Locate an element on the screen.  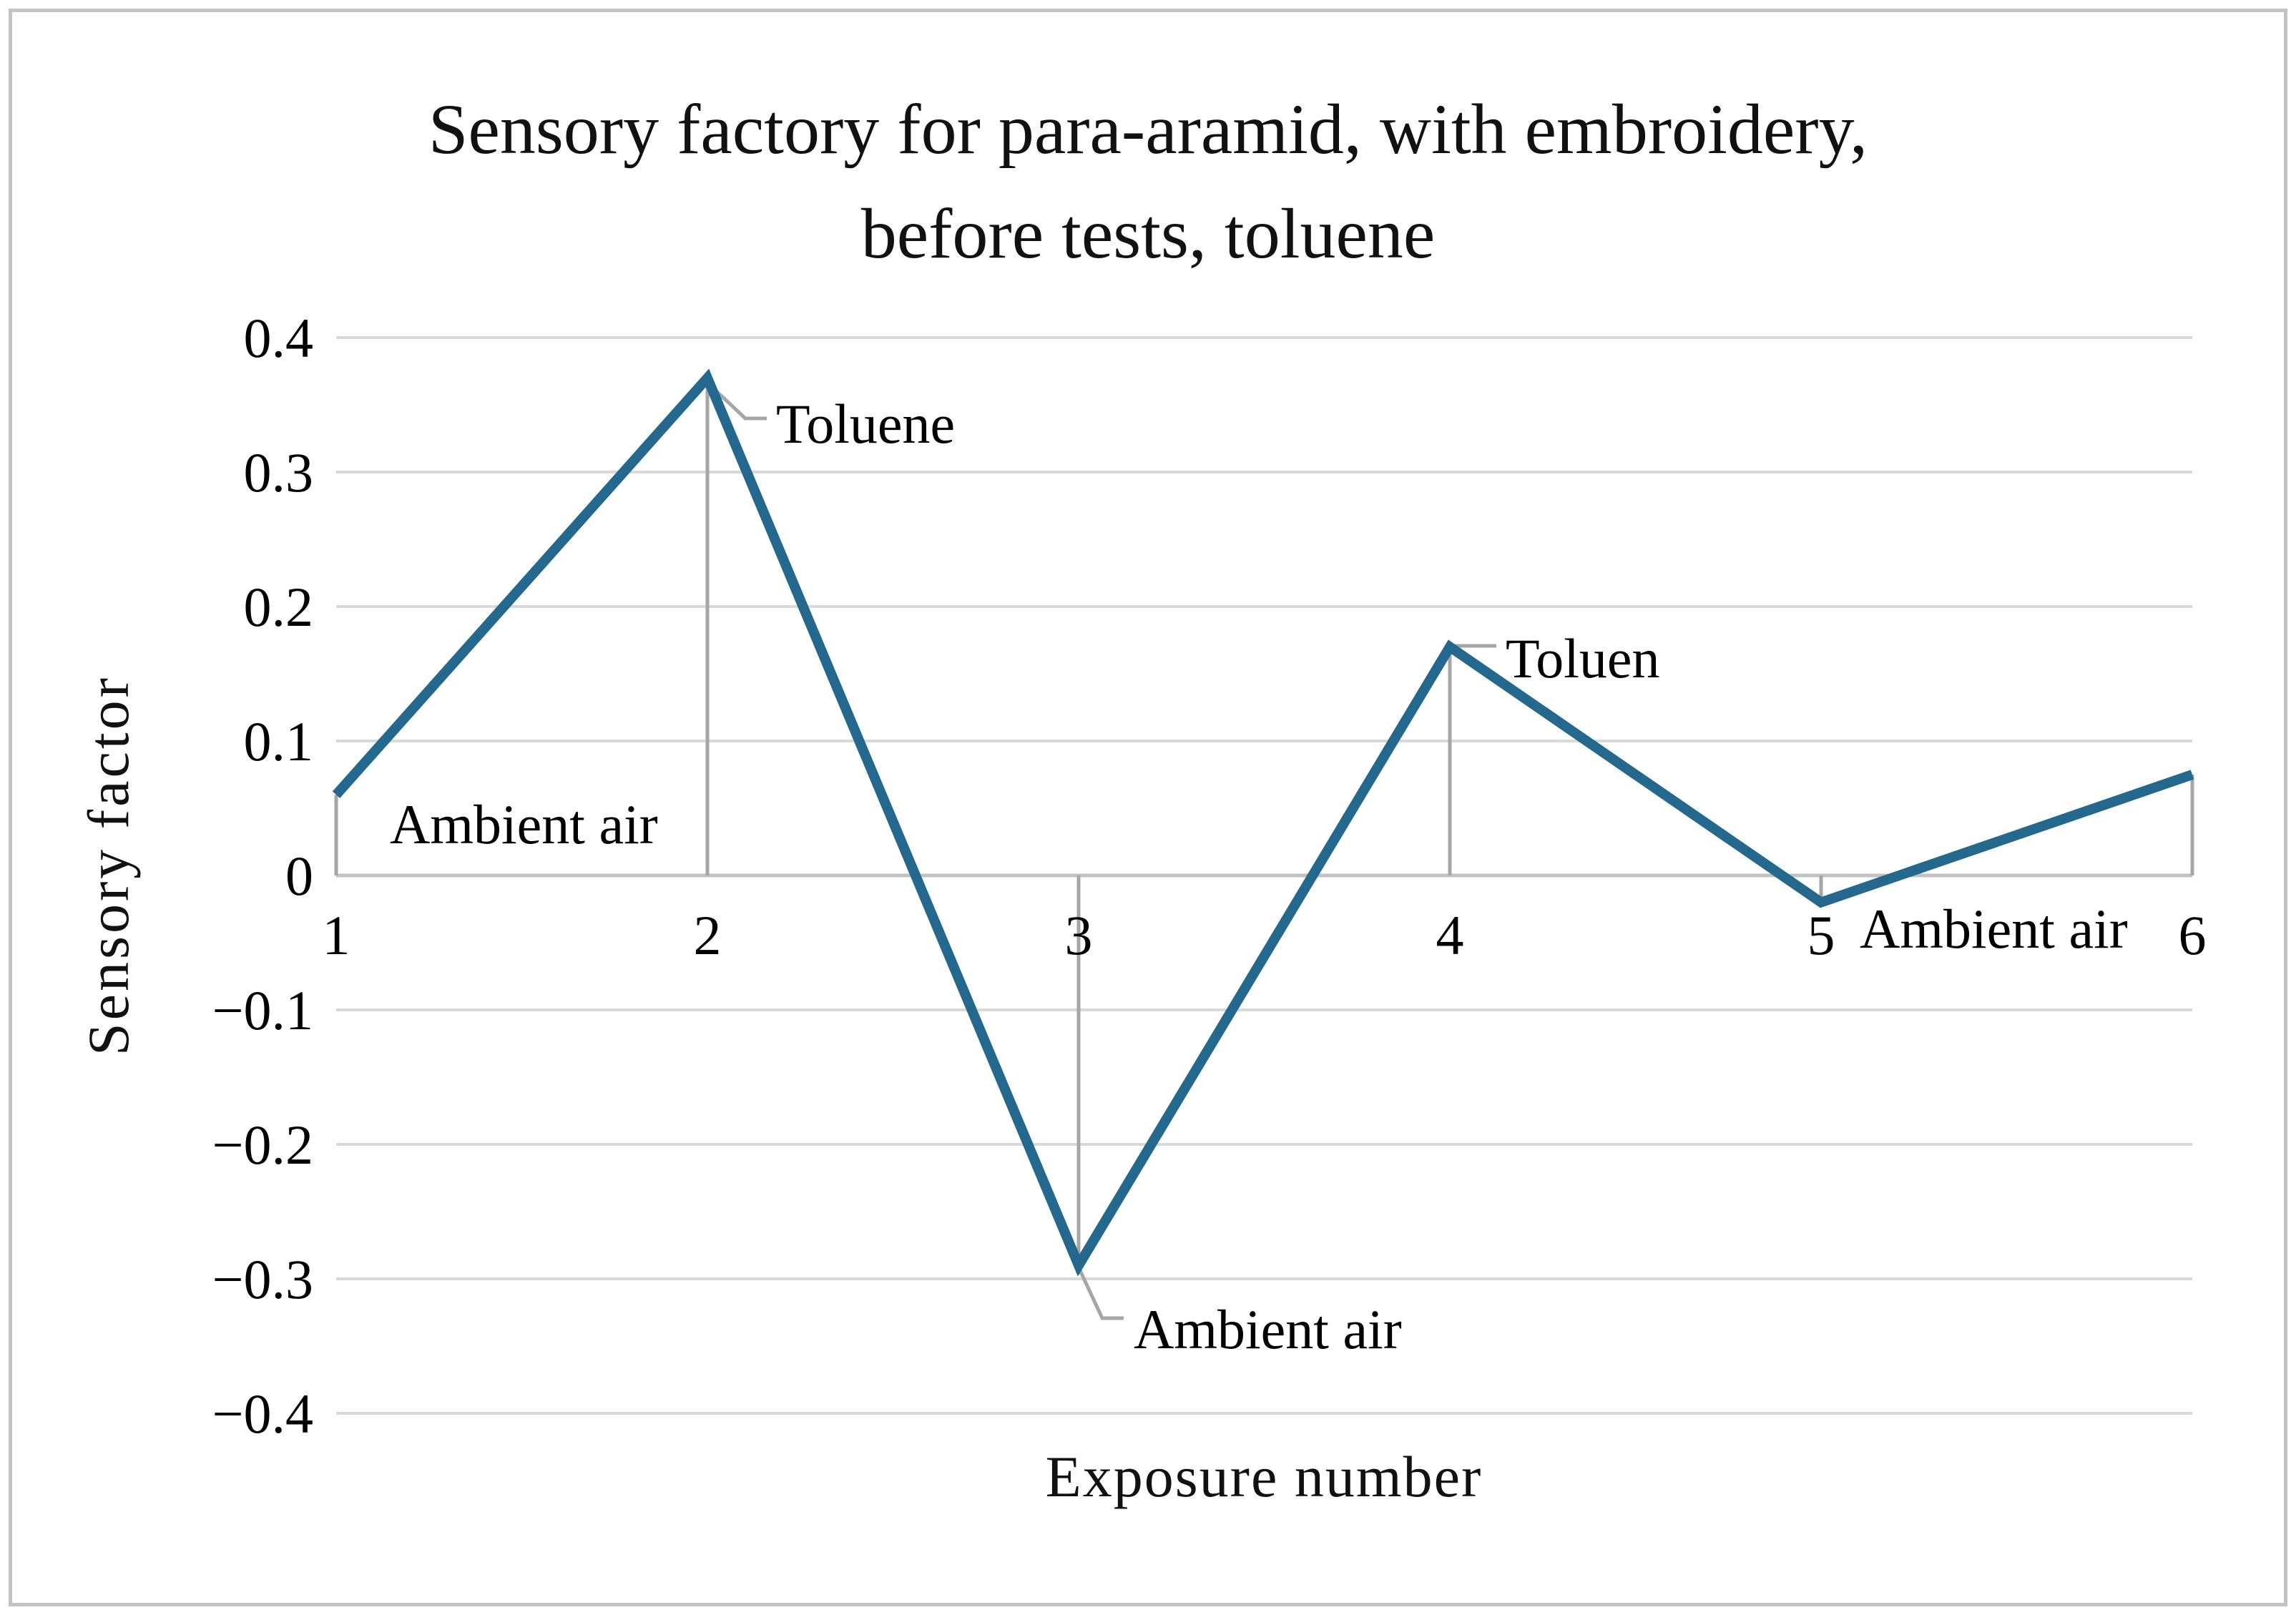
chart-title-line2: before tests, toluene is located at coordinates (1148, 233).